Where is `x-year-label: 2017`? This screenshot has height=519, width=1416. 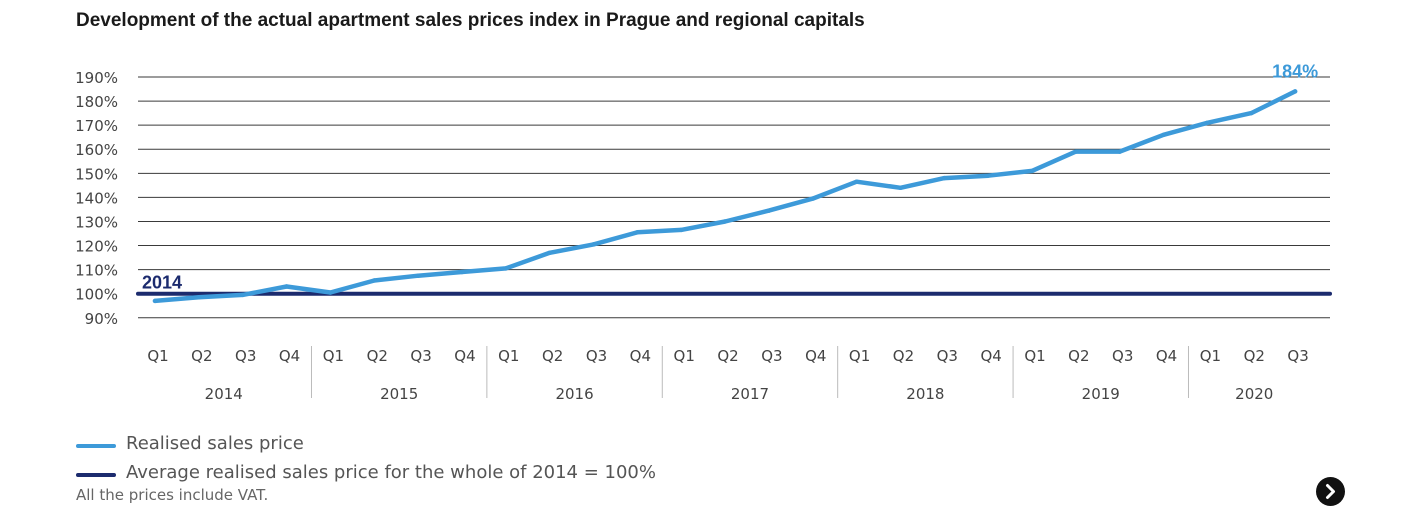
x-year-label: 2017 is located at coordinates (750, 394).